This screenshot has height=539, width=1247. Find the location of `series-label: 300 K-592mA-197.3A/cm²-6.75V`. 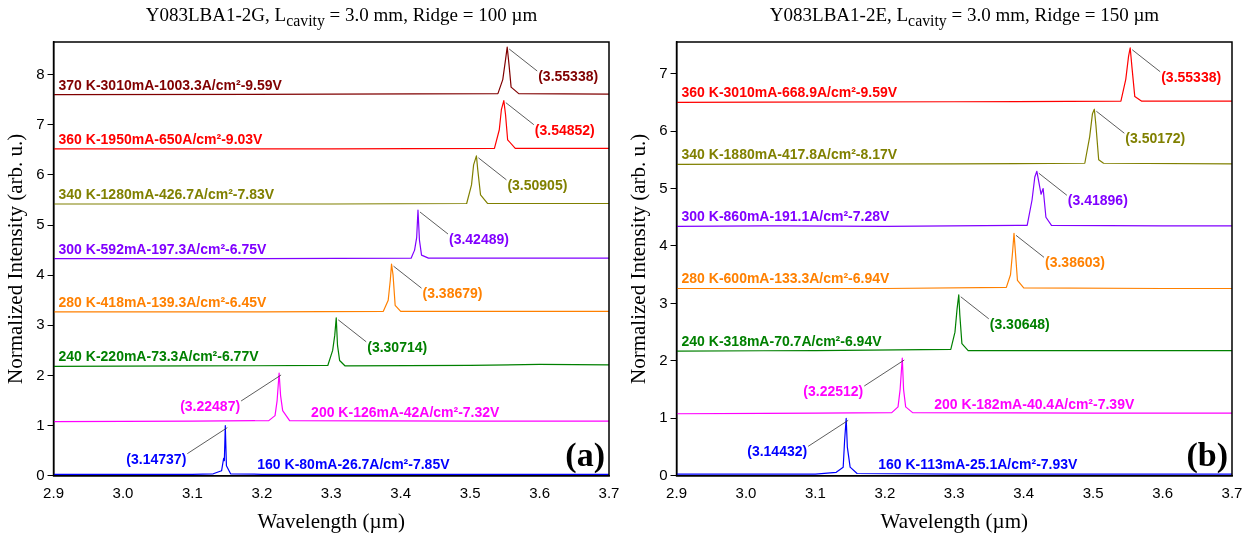

series-label: 300 K-592mA-197.3A/cm²-6.75V is located at coordinates (162, 248).